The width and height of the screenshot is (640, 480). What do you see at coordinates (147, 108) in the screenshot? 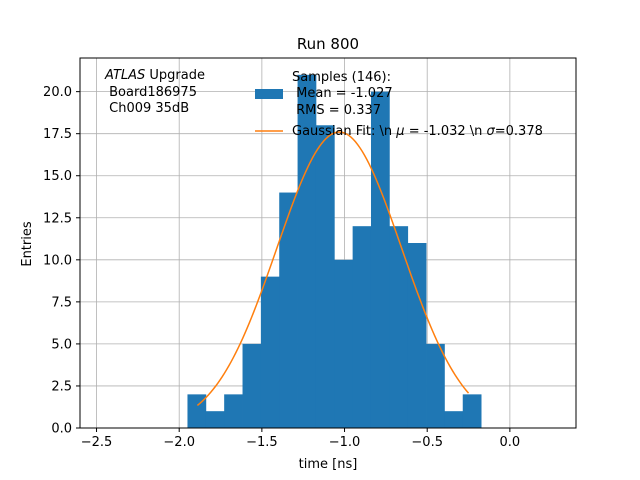
I see `channel-label: Ch009 35dB` at bounding box center [147, 108].